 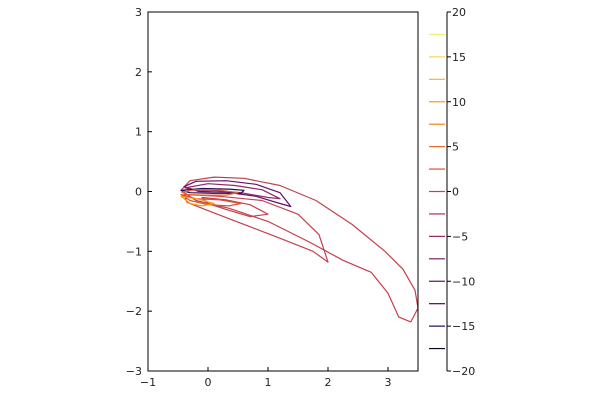 I want to click on y-tick-label: −2, so click(x=134, y=311).